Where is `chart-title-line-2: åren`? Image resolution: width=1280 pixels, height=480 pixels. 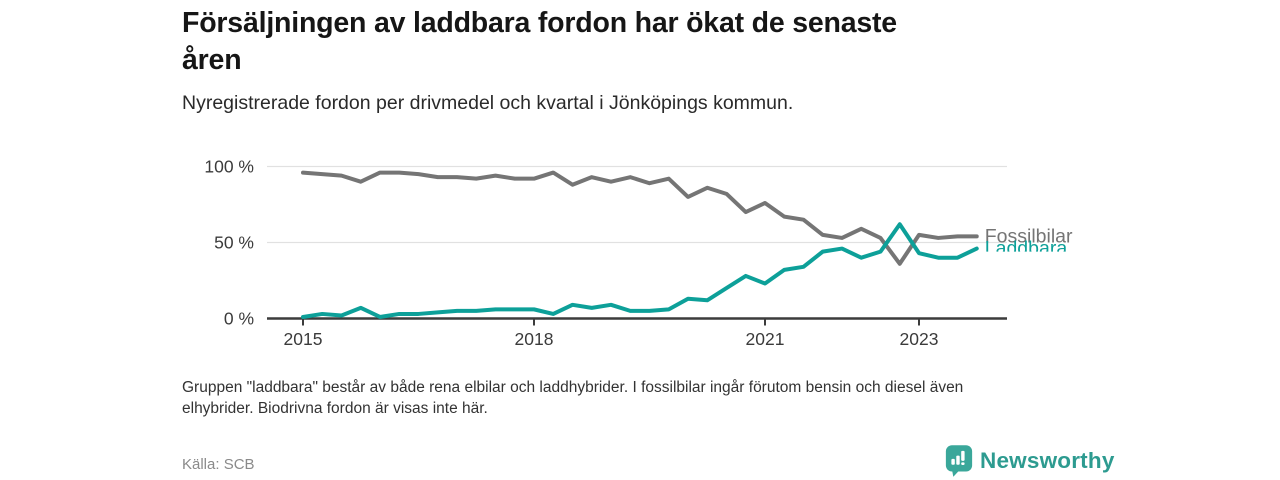
chart-title-line-2: åren is located at coordinates (212, 60).